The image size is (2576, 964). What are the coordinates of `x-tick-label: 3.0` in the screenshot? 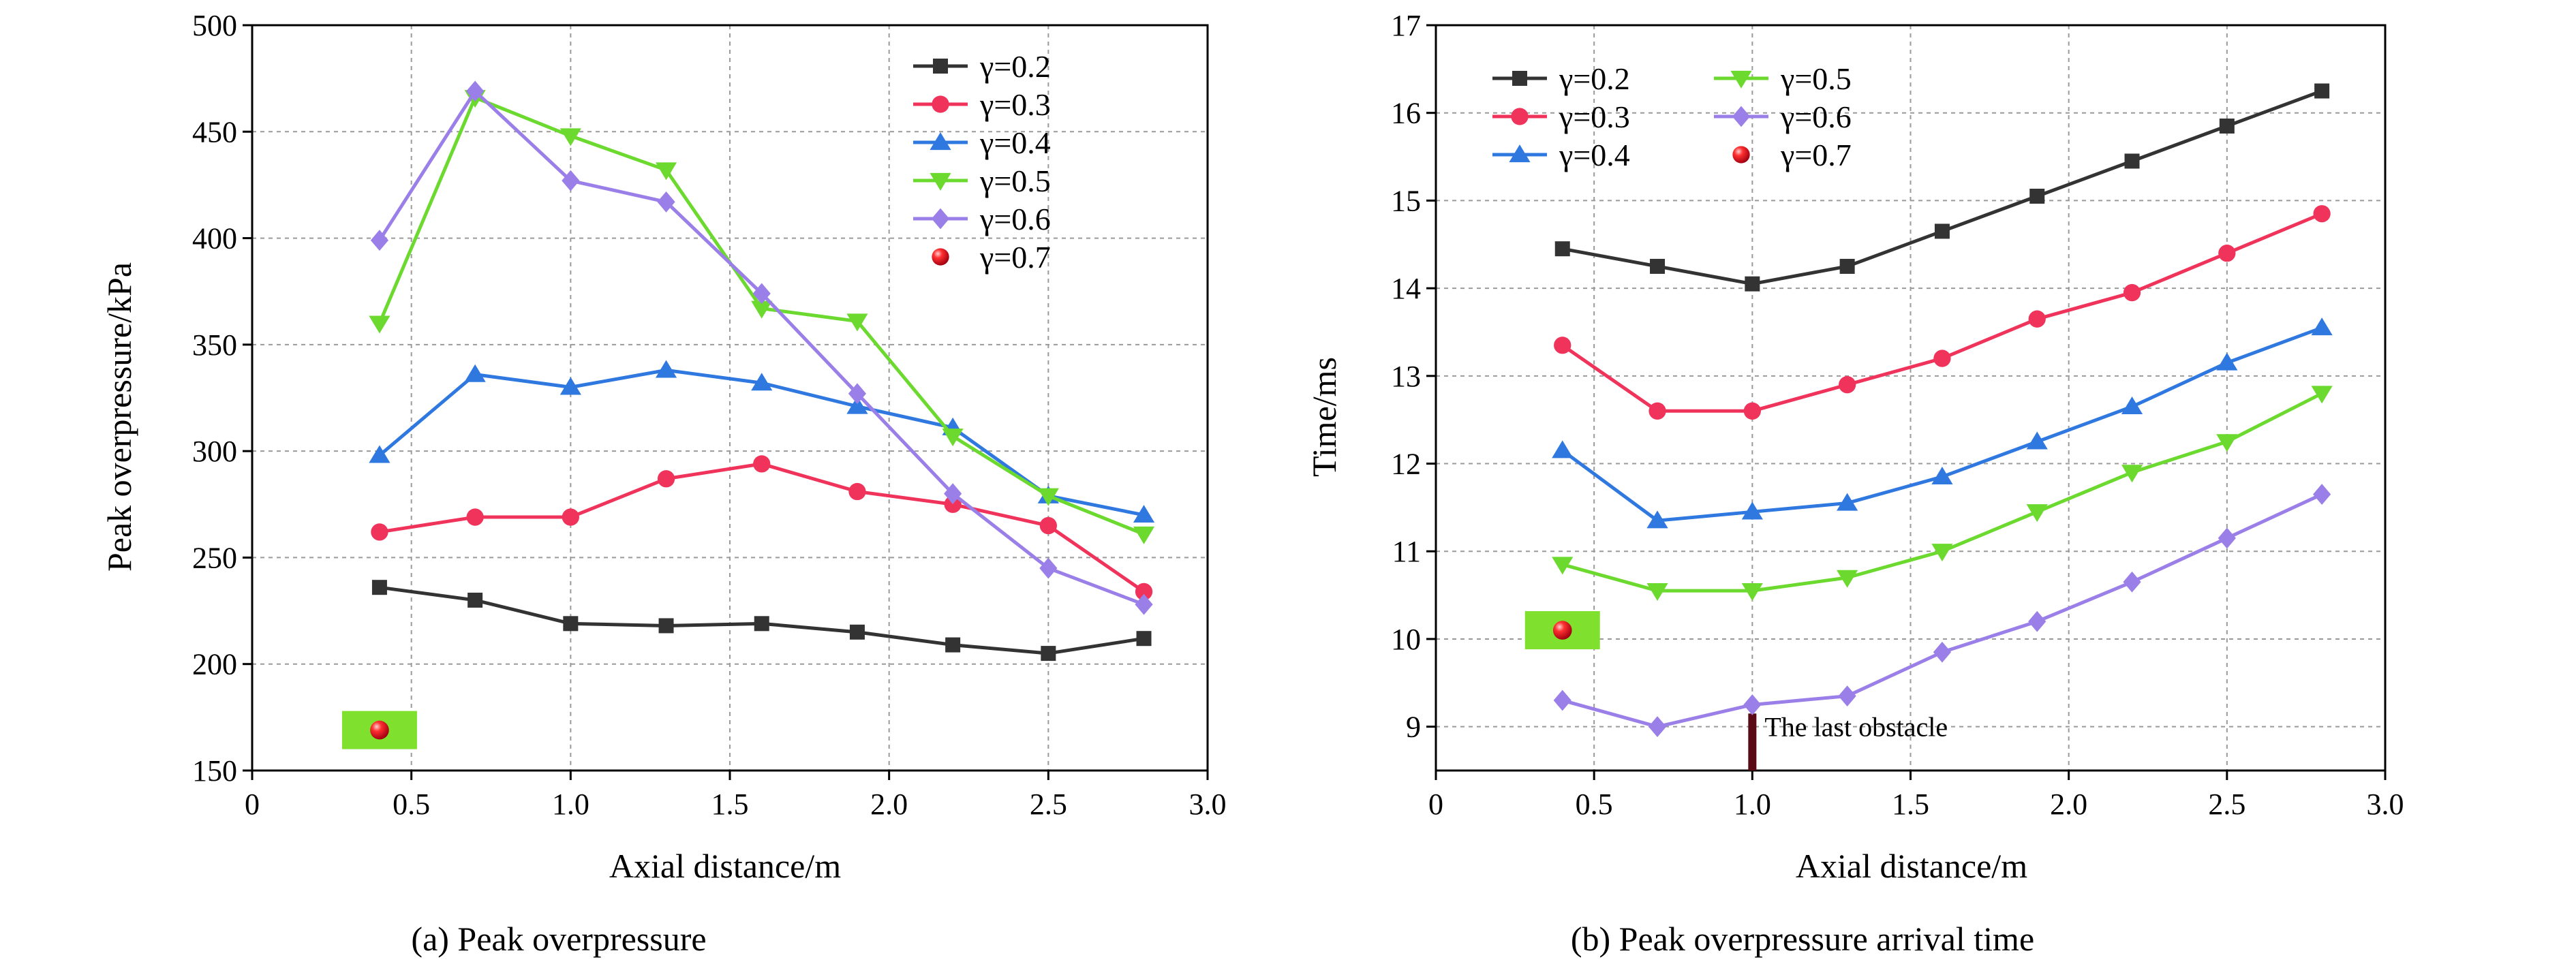 It's located at (2385, 804).